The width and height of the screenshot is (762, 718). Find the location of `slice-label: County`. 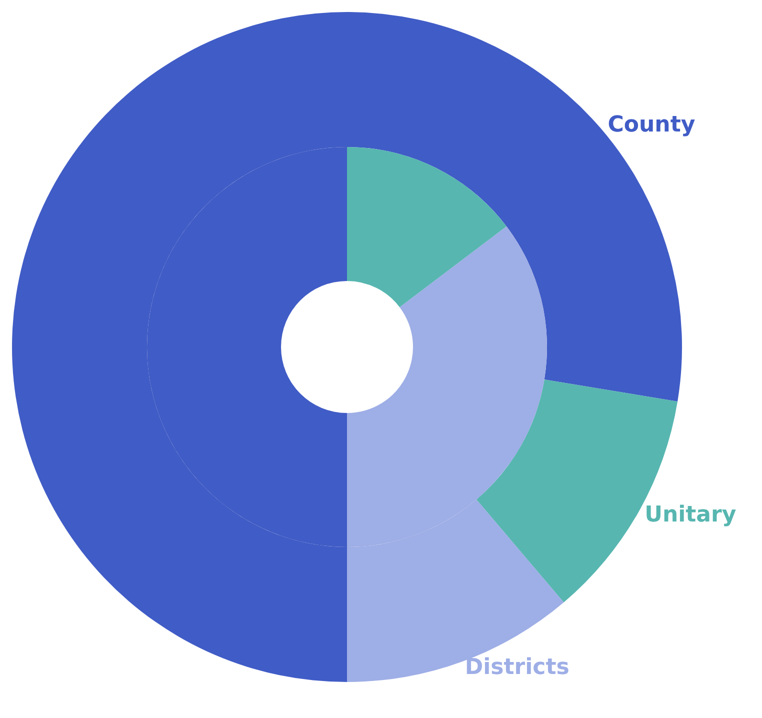

slice-label: County is located at coordinates (652, 125).